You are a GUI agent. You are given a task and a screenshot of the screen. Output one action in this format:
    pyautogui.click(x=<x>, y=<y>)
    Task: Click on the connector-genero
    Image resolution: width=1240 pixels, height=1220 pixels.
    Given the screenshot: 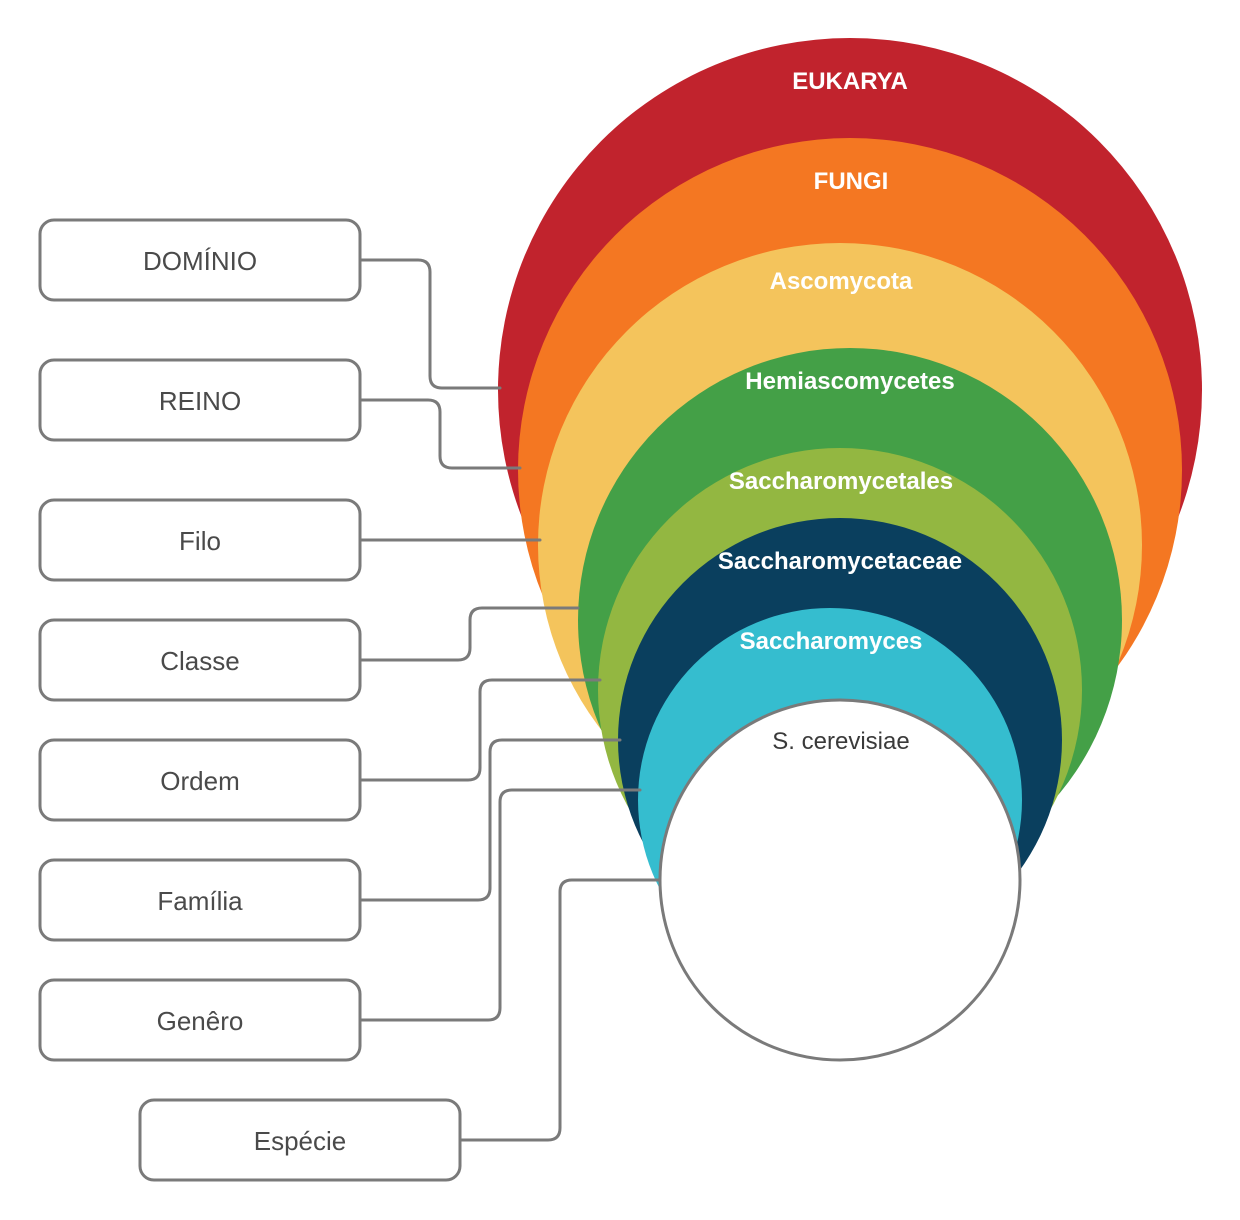 What is the action you would take?
    pyautogui.click(x=500, y=905)
    